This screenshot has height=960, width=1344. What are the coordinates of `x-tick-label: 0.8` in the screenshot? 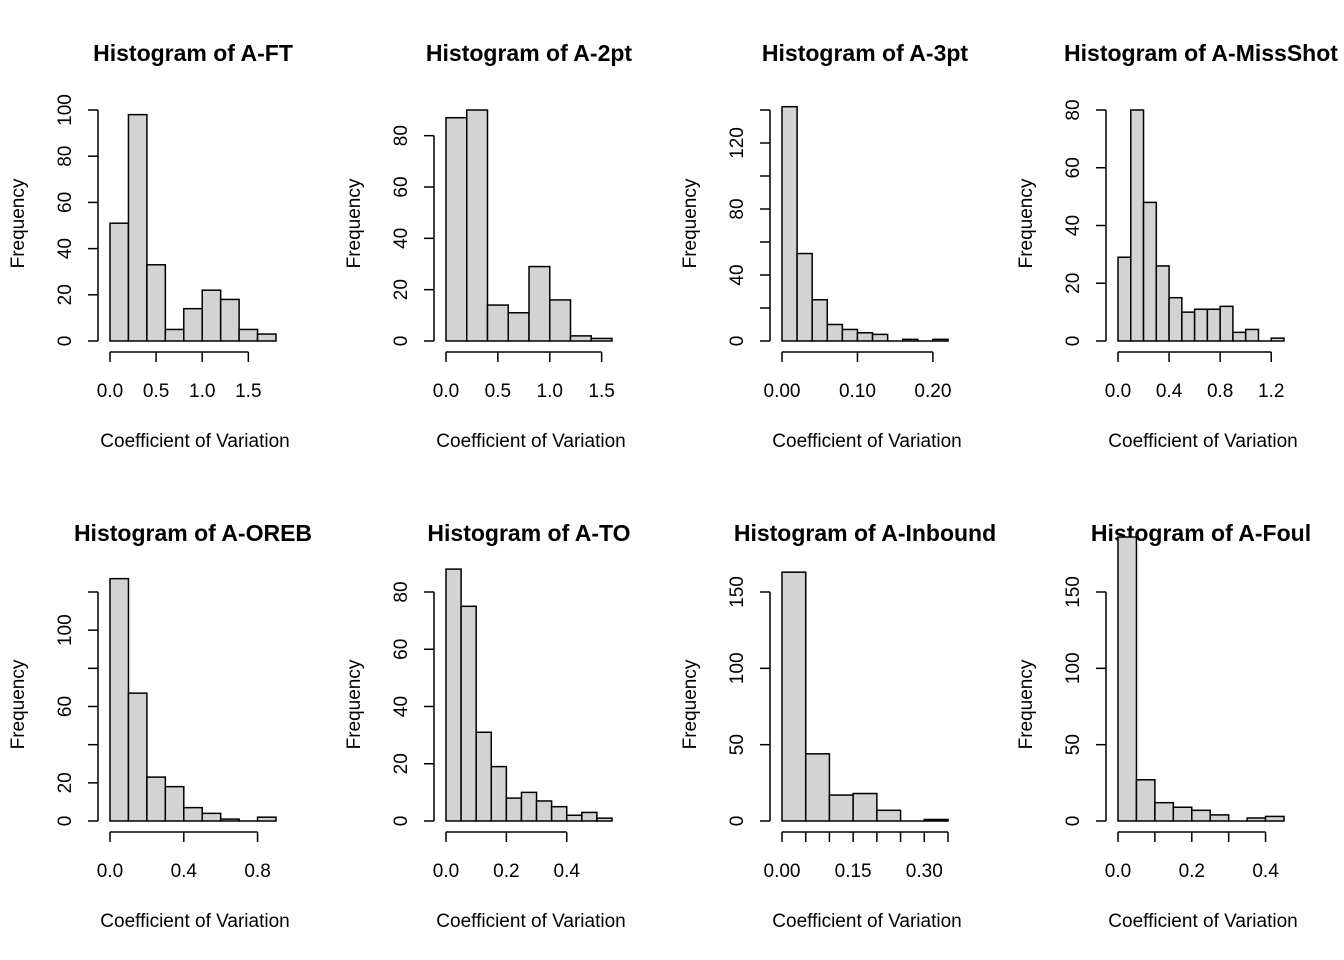 It's located at (257, 871).